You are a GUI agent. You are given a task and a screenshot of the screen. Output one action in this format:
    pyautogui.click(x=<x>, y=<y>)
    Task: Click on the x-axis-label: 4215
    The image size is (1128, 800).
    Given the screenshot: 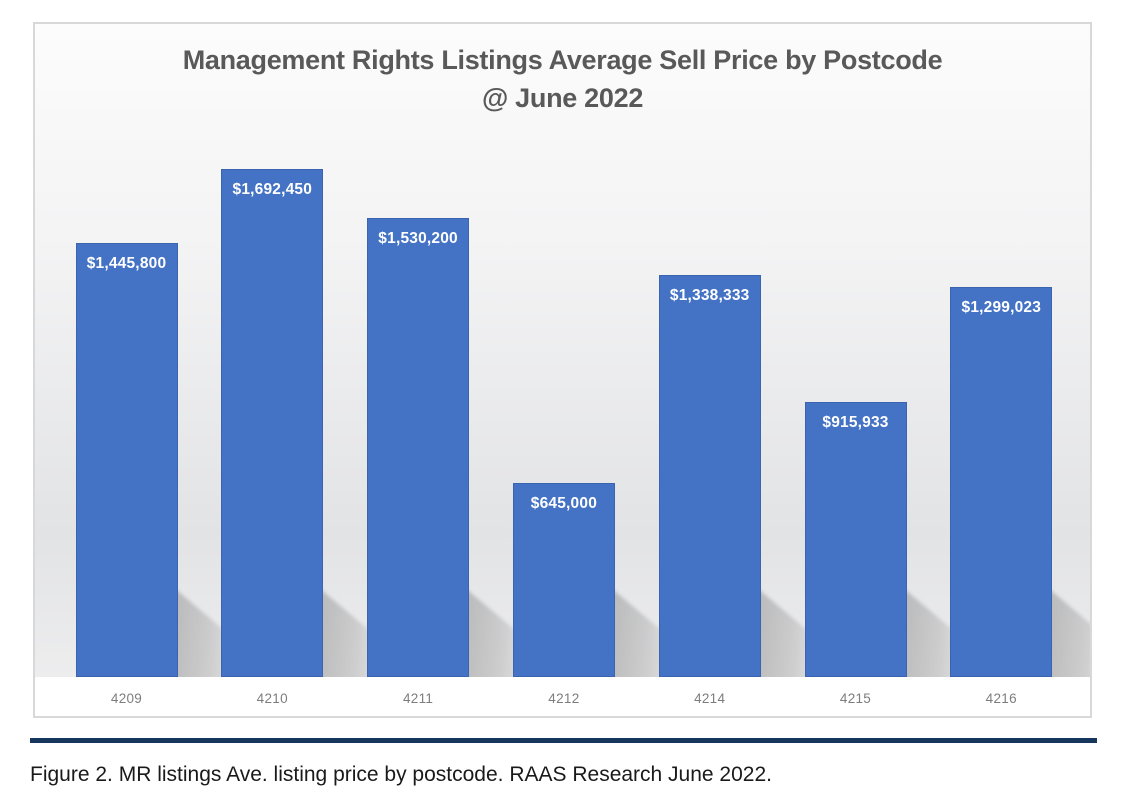 What is the action you would take?
    pyautogui.click(x=855, y=698)
    